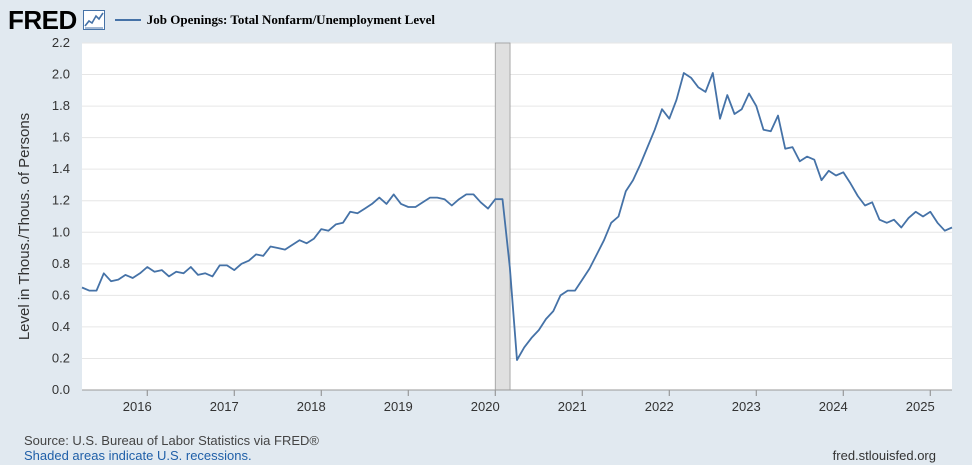  What do you see at coordinates (833, 406) in the screenshot?
I see `x-tick-label: 2024` at bounding box center [833, 406].